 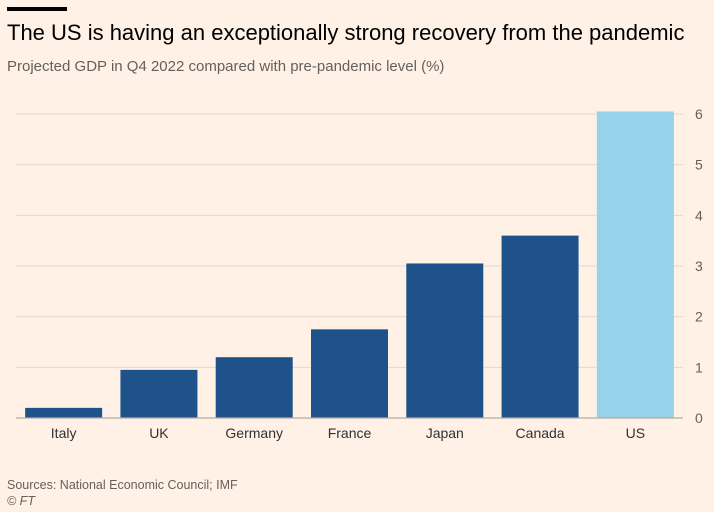 I want to click on x-tick-label: Japan, so click(x=445, y=433).